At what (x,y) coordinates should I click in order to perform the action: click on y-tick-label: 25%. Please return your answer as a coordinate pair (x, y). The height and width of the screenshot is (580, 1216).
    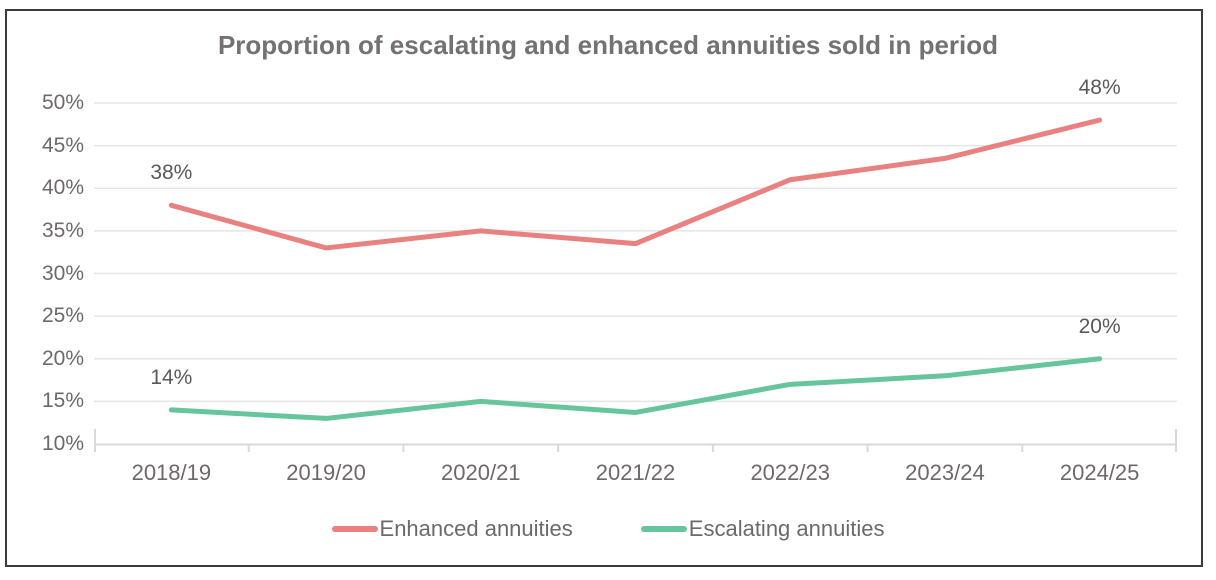
    Looking at the image, I should click on (62, 316).